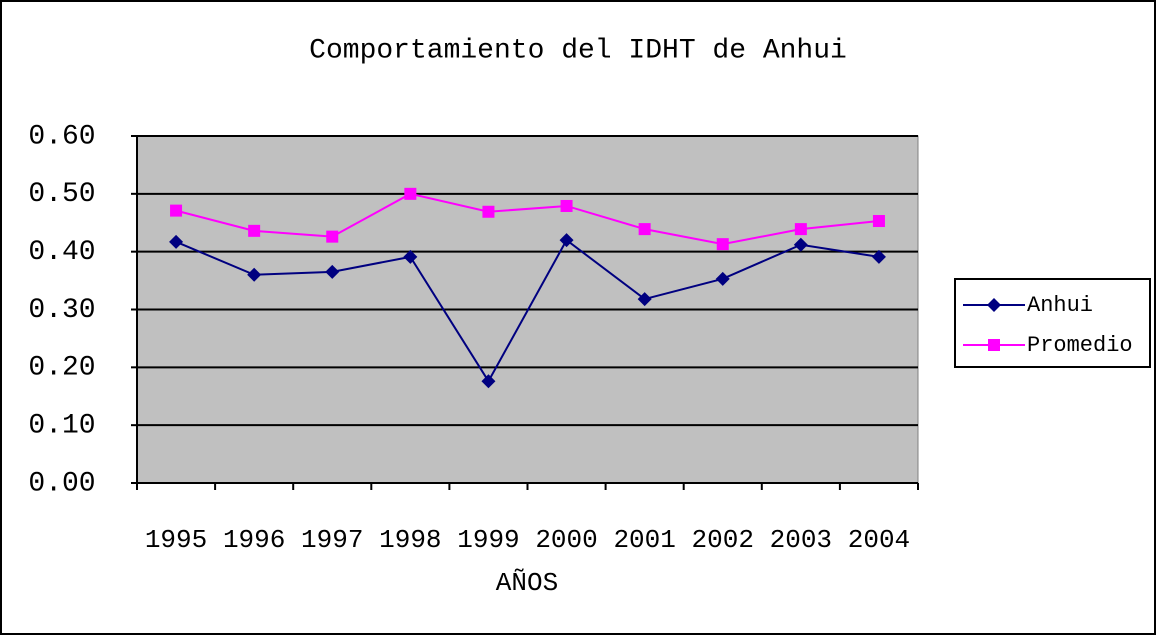  I want to click on y-tick-label: 0.50, so click(61, 194).